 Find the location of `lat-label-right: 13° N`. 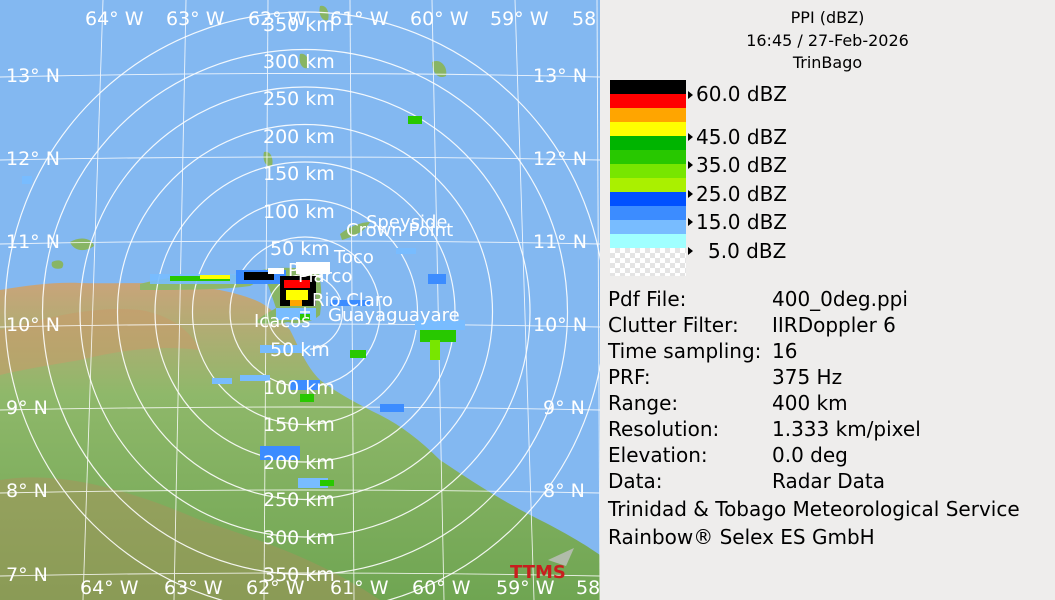

lat-label-right: 13° N is located at coordinates (560, 76).